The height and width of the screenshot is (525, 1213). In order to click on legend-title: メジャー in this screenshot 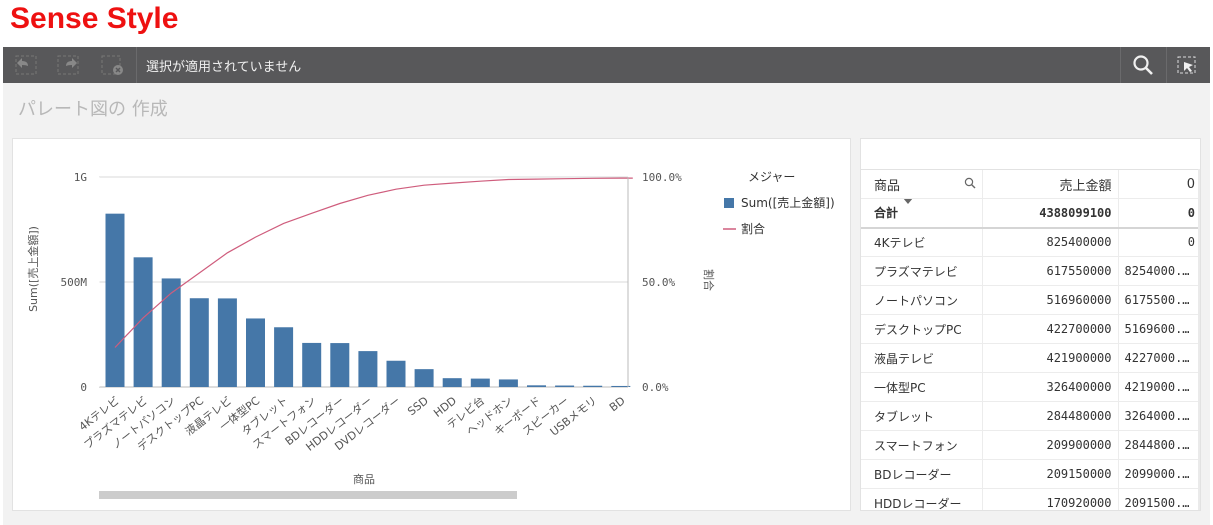, I will do `click(771, 177)`.